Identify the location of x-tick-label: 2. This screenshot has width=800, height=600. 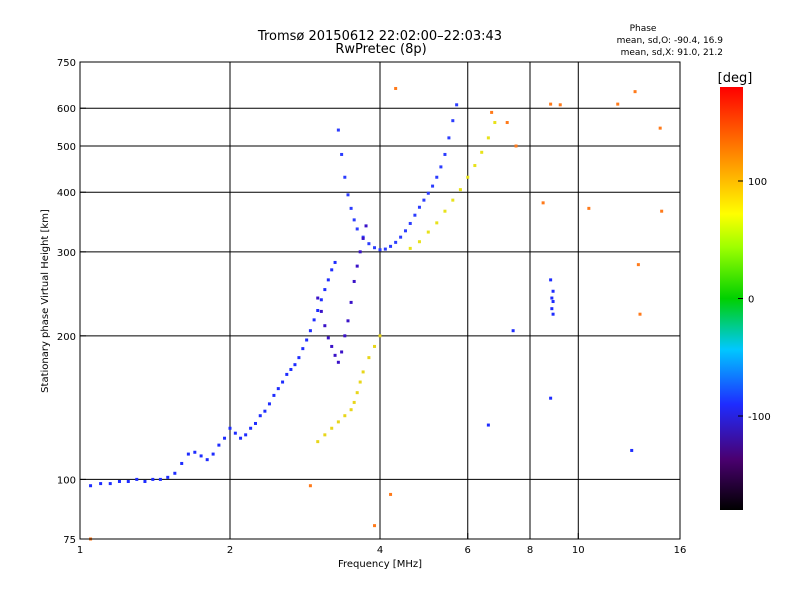
(230, 550).